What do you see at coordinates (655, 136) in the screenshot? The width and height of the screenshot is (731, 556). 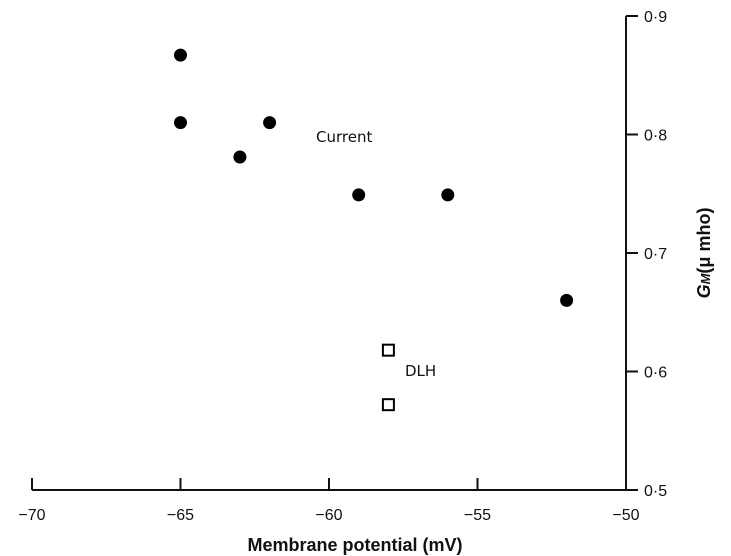 I see `y-tick-label: 0·8` at bounding box center [655, 136].